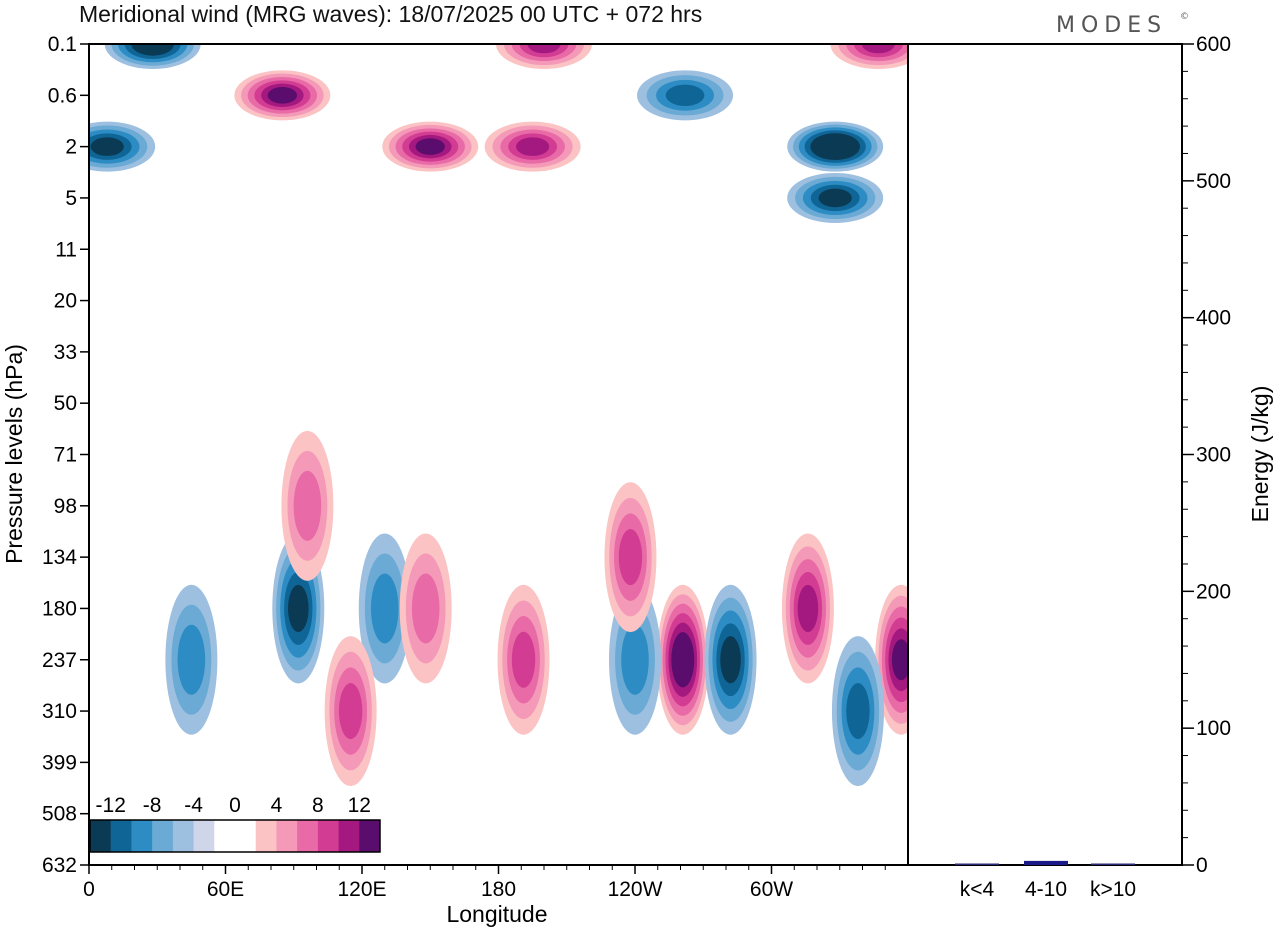 Image resolution: width=1280 pixels, height=930 pixels. I want to click on energy-tick-label: 400, so click(1213, 318).